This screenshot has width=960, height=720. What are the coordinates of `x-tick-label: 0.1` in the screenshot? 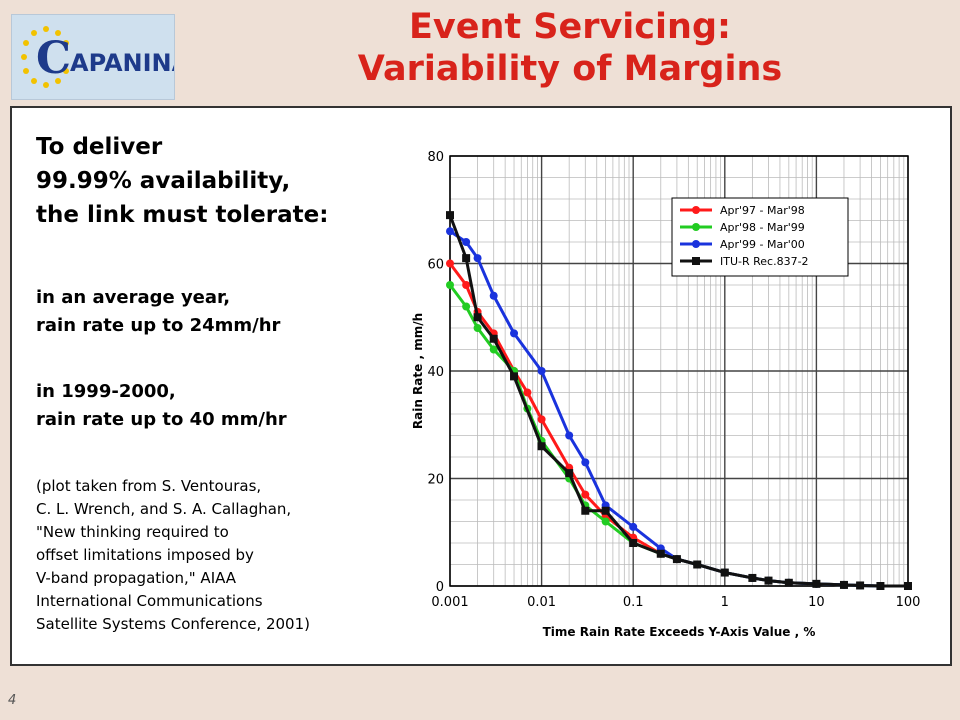 It's located at (633, 602).